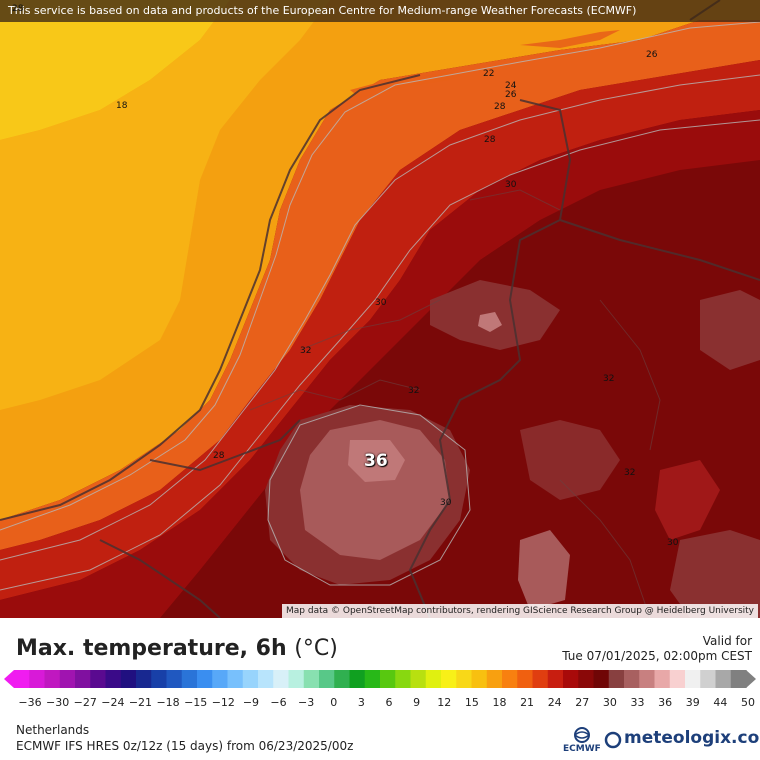 This screenshot has width=760, height=760. What do you see at coordinates (471, 702) in the screenshot?
I see `scale-tick-label: 15` at bounding box center [471, 702].